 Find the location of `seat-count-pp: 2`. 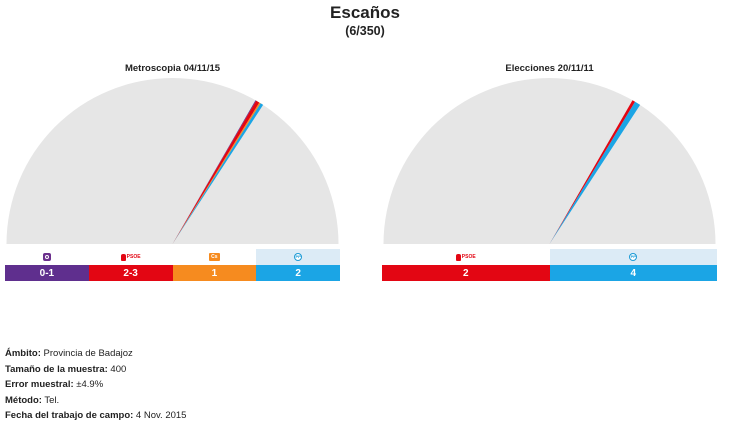

seat-count-pp: 2 is located at coordinates (298, 273).